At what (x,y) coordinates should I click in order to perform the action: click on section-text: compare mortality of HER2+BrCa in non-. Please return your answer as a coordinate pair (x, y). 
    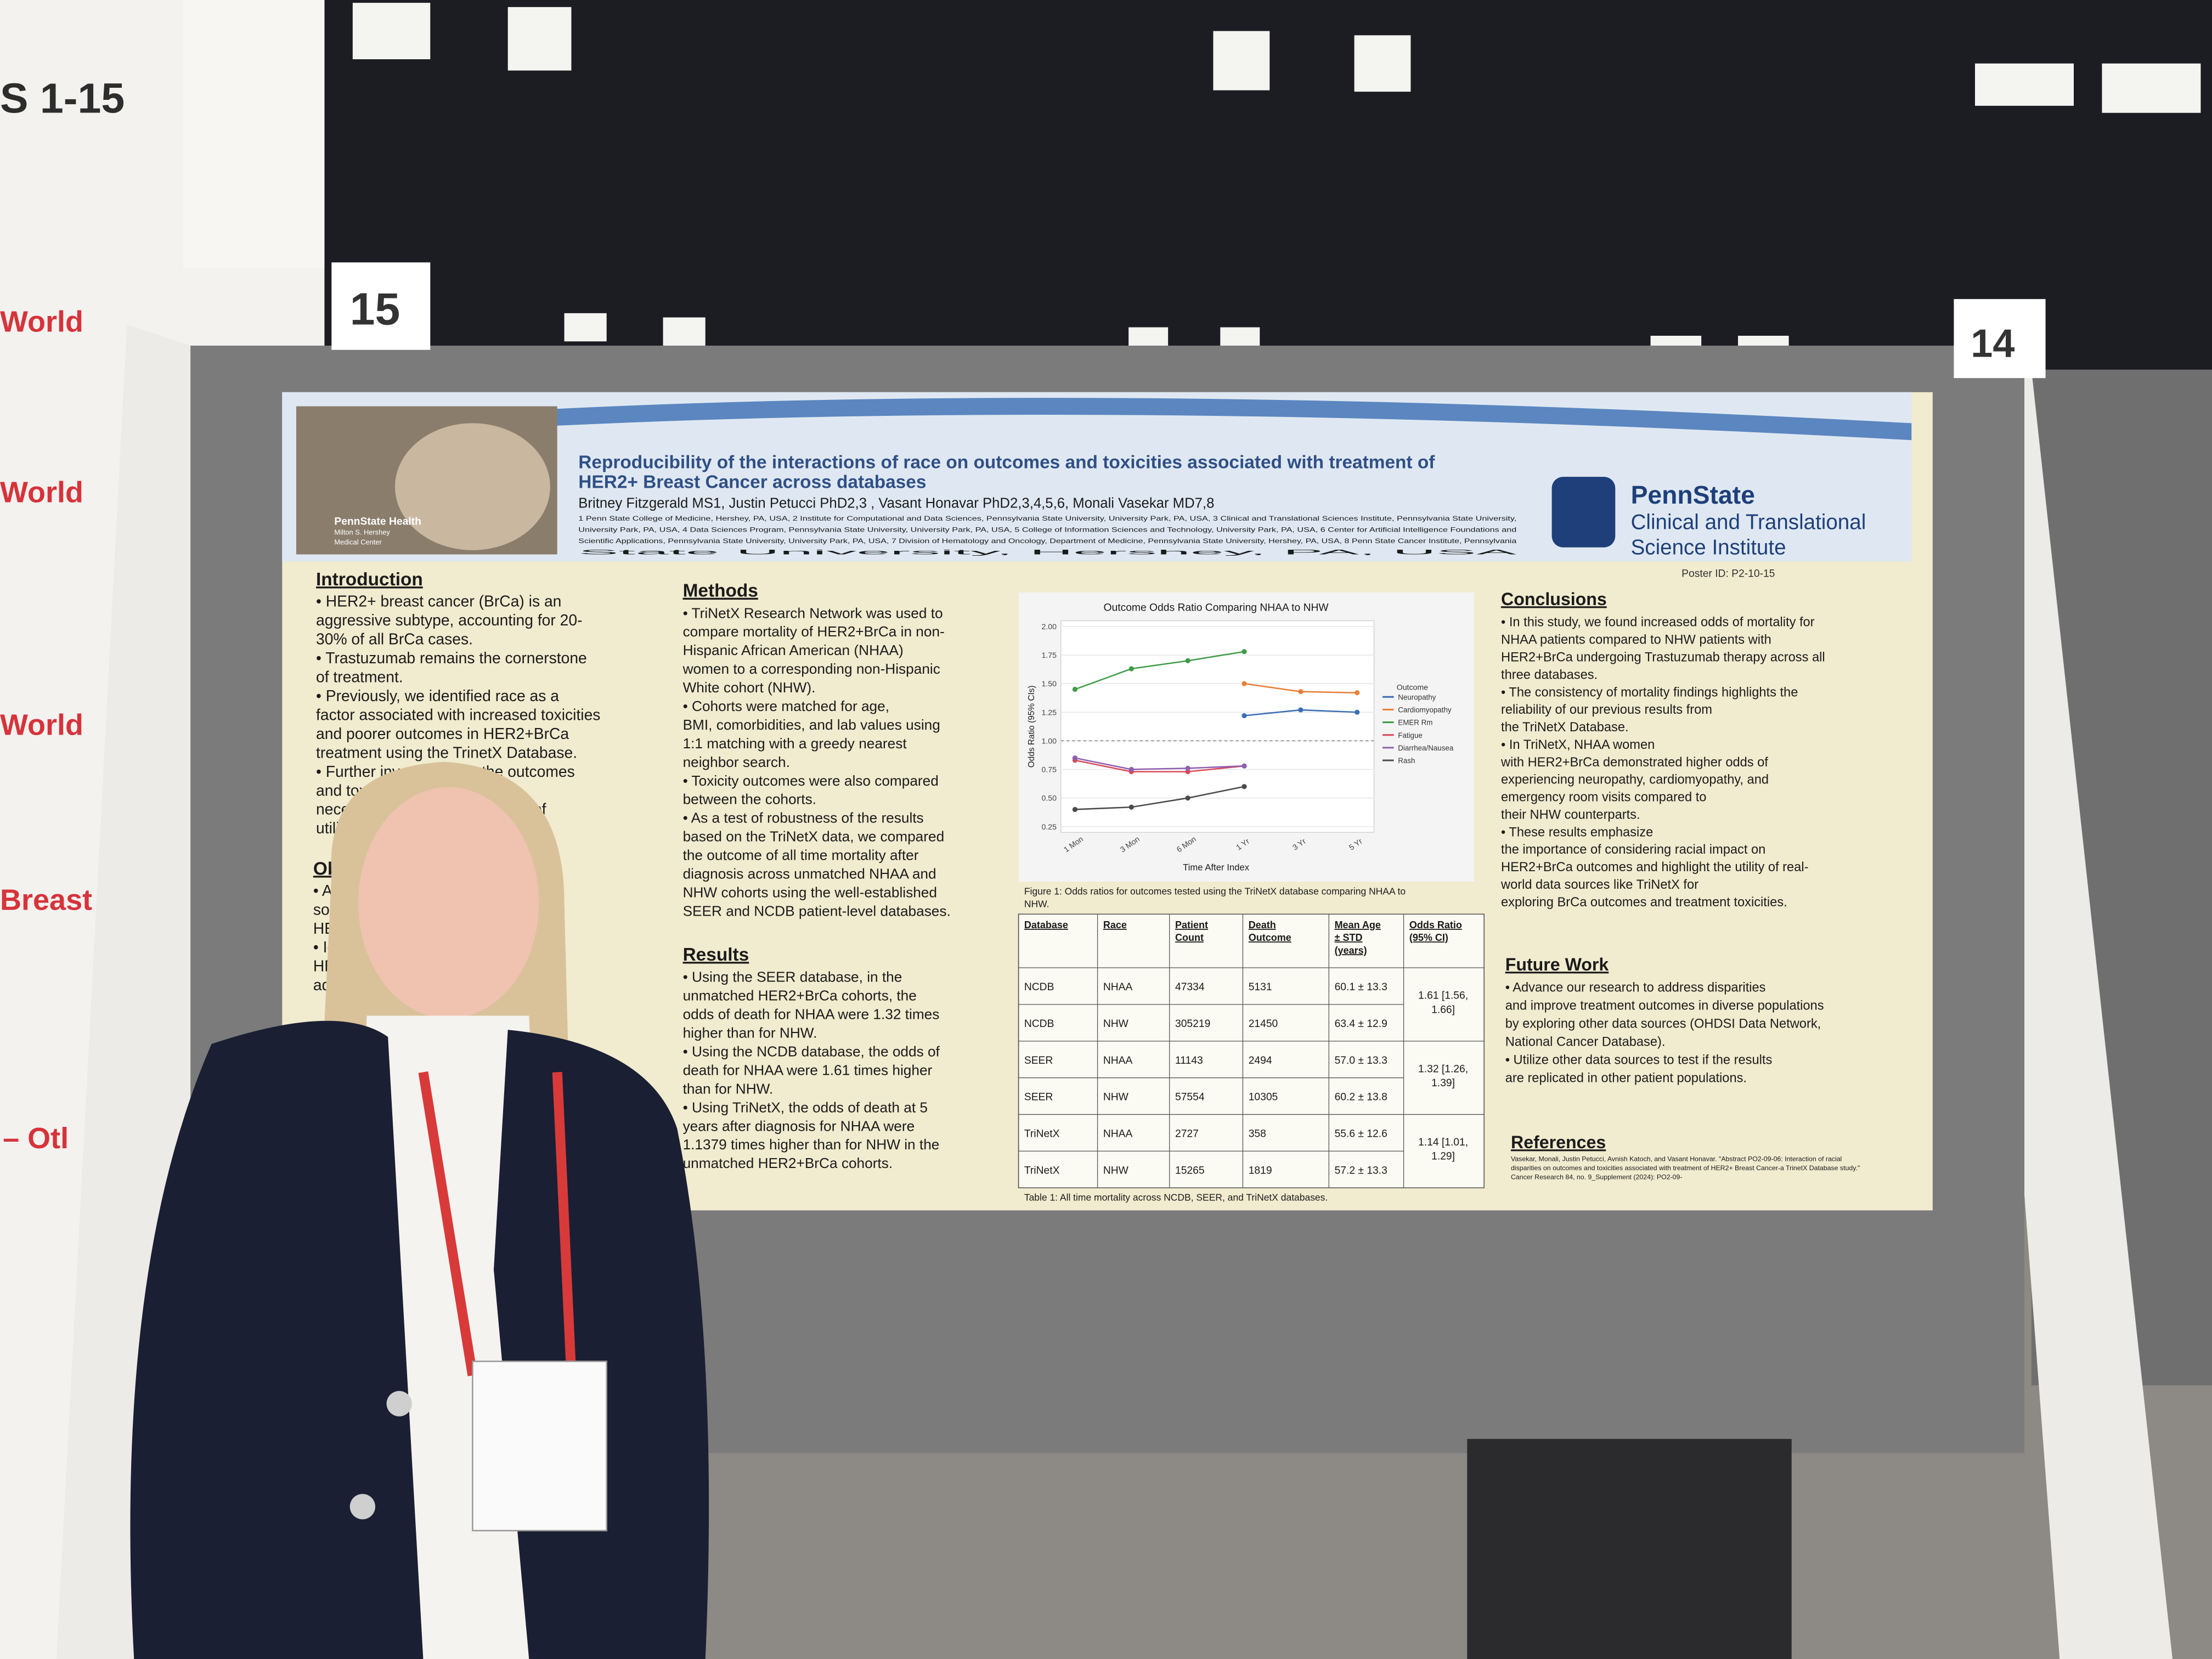
    Looking at the image, I should click on (814, 632).